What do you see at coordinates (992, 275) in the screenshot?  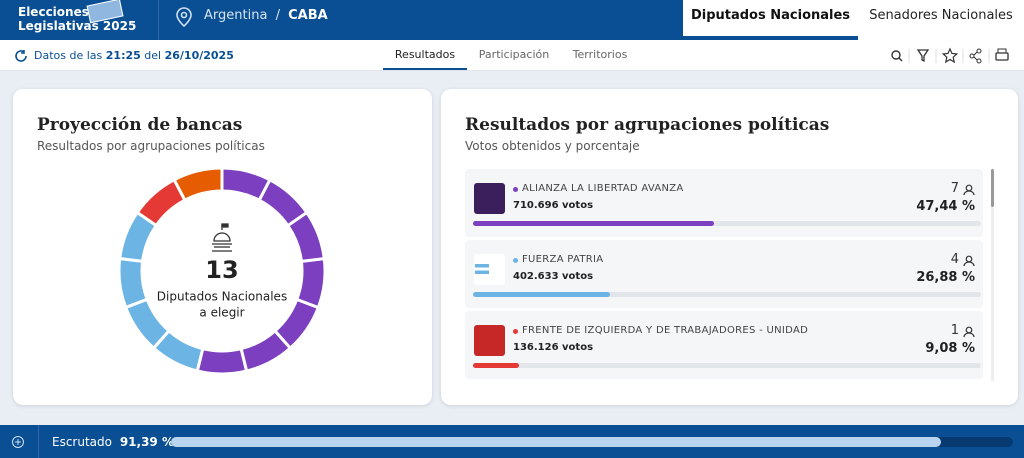 I see `scroll-track` at bounding box center [992, 275].